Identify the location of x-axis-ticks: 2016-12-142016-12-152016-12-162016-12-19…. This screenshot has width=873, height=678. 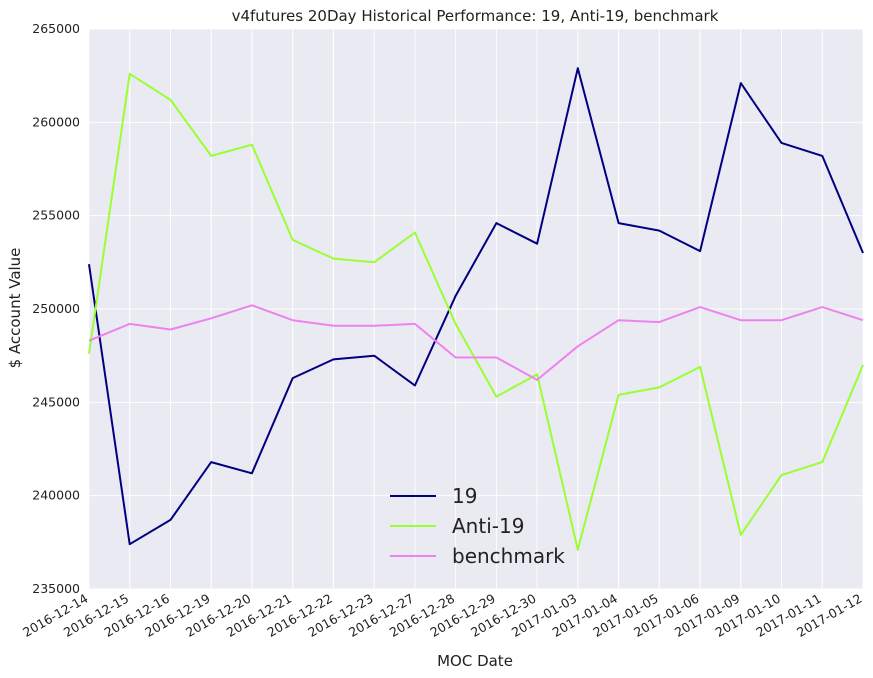
(442, 615).